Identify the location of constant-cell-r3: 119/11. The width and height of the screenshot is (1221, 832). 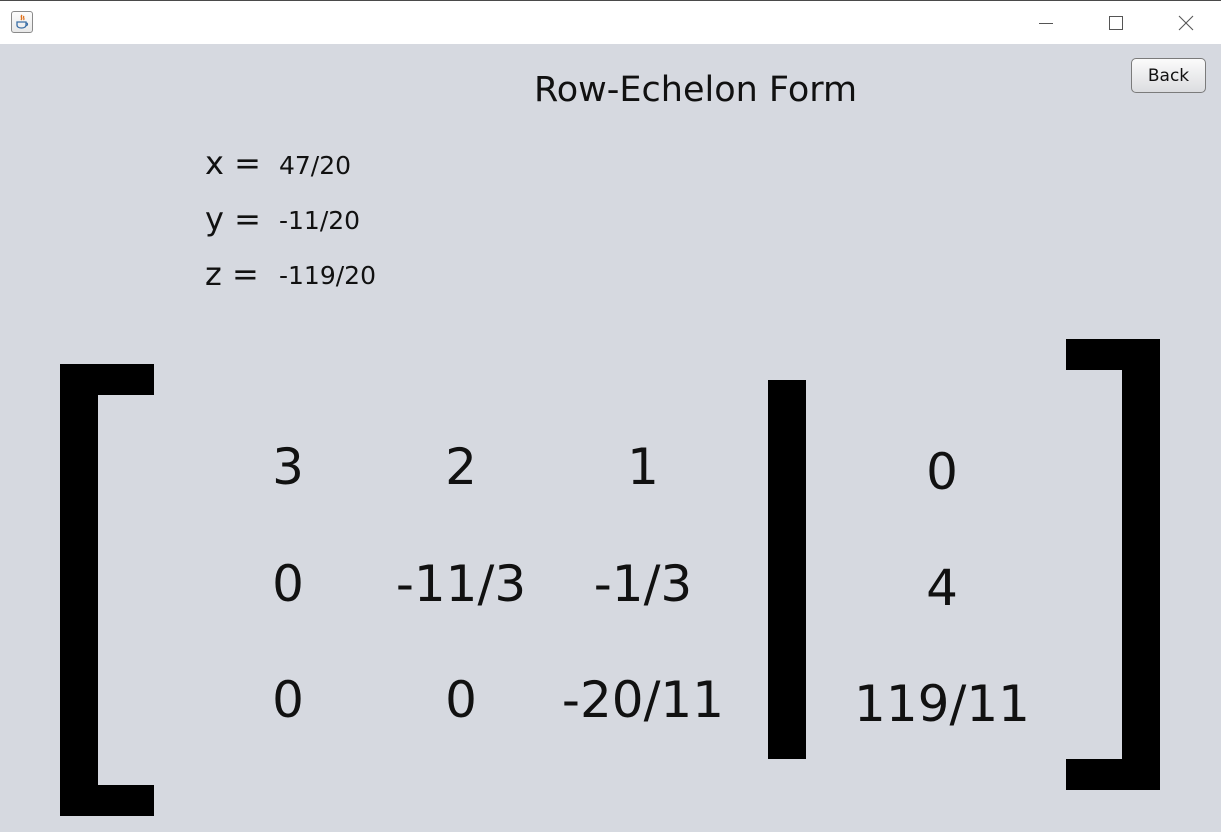
(942, 704).